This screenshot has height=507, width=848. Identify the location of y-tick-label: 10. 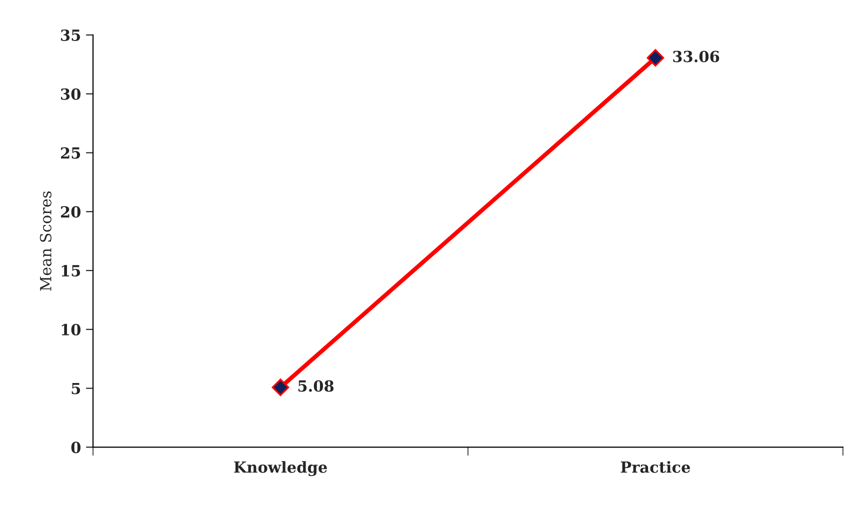
(71, 330).